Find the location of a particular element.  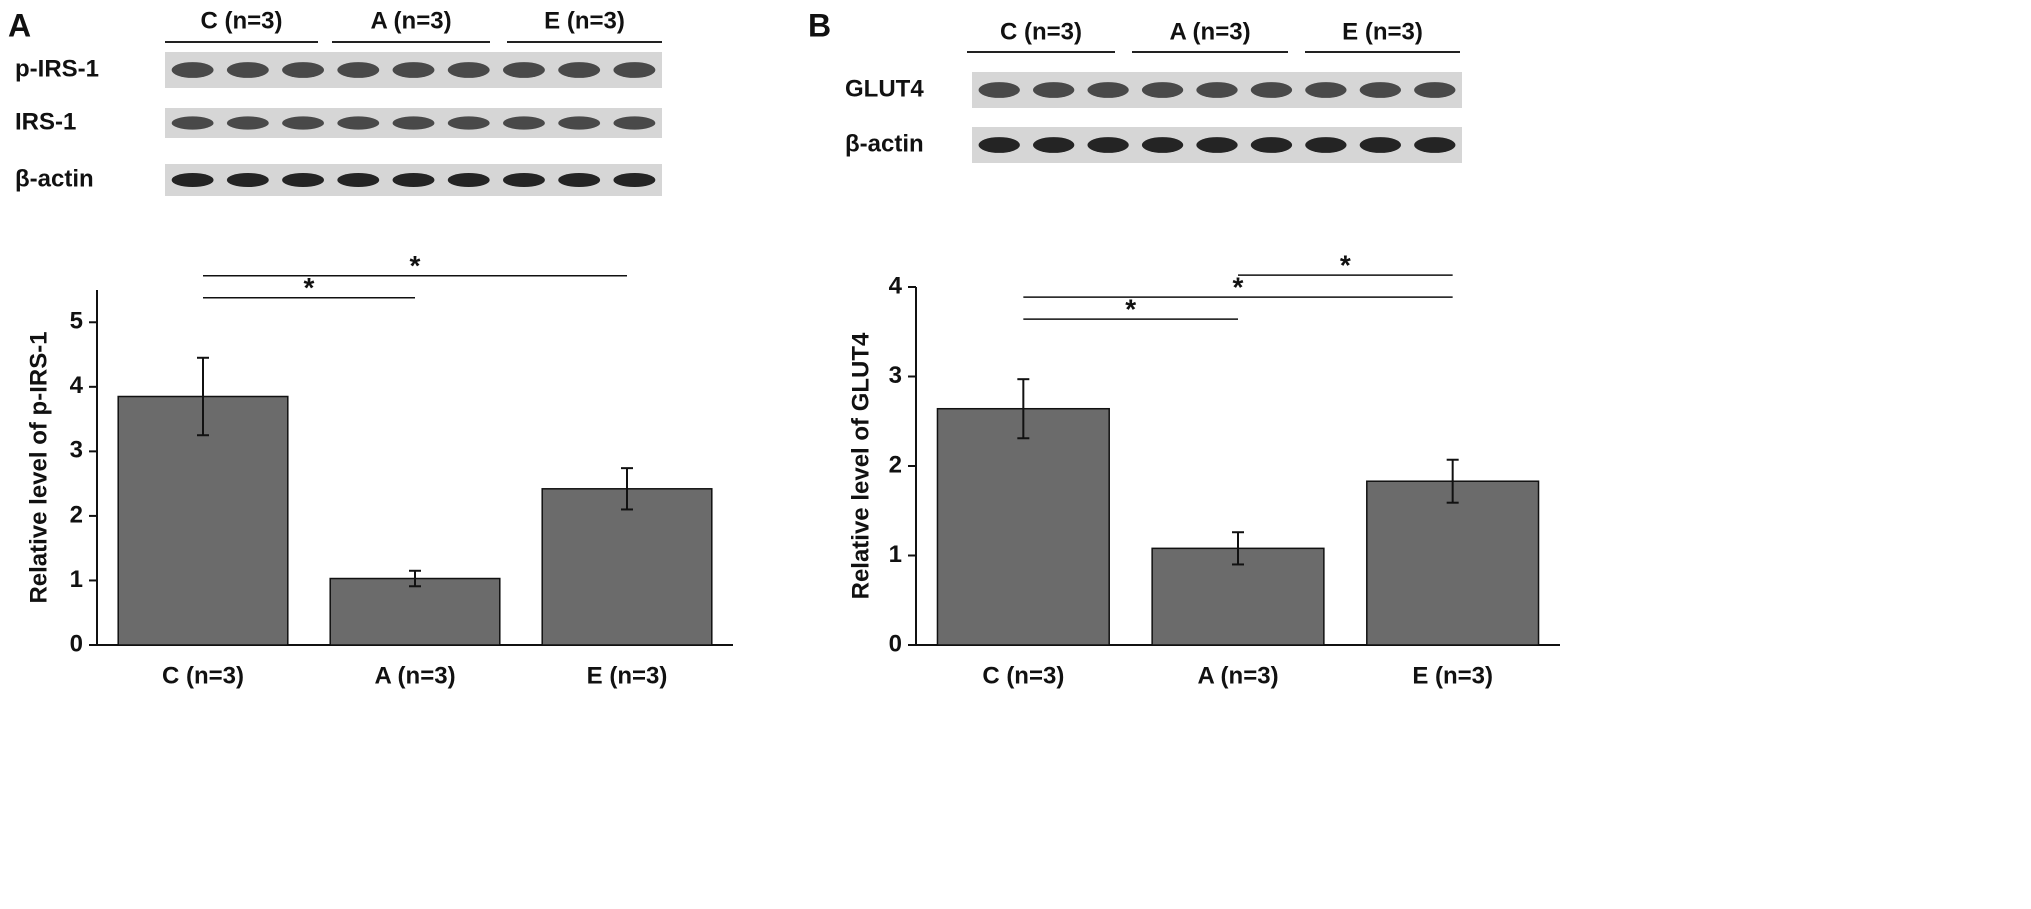

panel-label: A is located at coordinates (19, 25).